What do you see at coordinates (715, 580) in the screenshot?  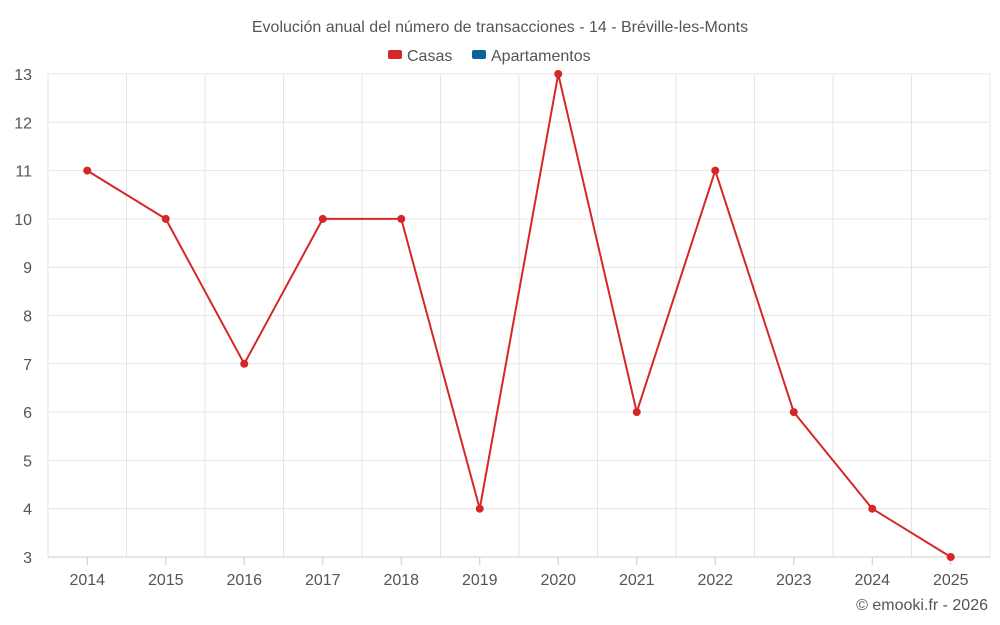 I see `x-tick-label: 2022` at bounding box center [715, 580].